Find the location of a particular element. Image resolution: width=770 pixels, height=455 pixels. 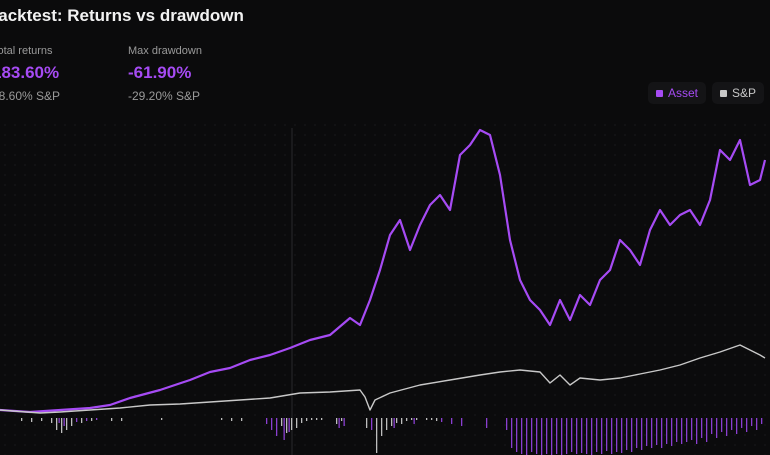

legend: Asset S&P is located at coordinates (705, 93).